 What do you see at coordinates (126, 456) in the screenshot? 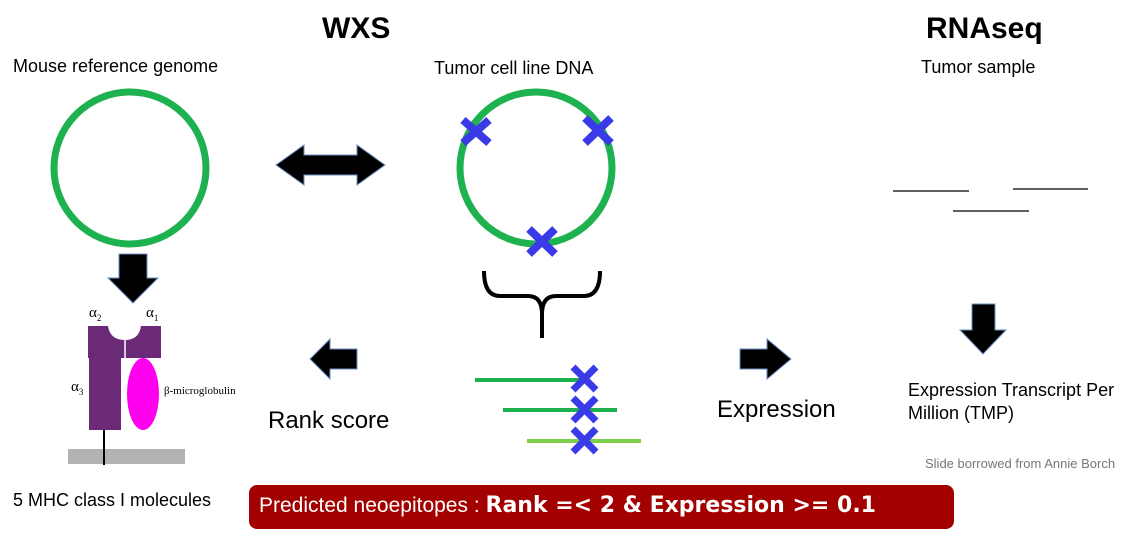
I see `membrane` at bounding box center [126, 456].